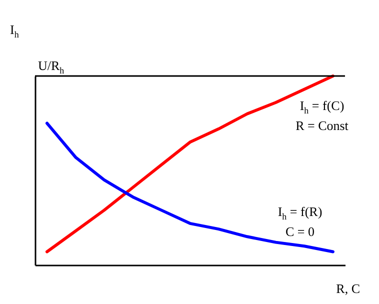  What do you see at coordinates (14, 31) in the screenshot?
I see `y-axis-title: I$_{h}$` at bounding box center [14, 31].